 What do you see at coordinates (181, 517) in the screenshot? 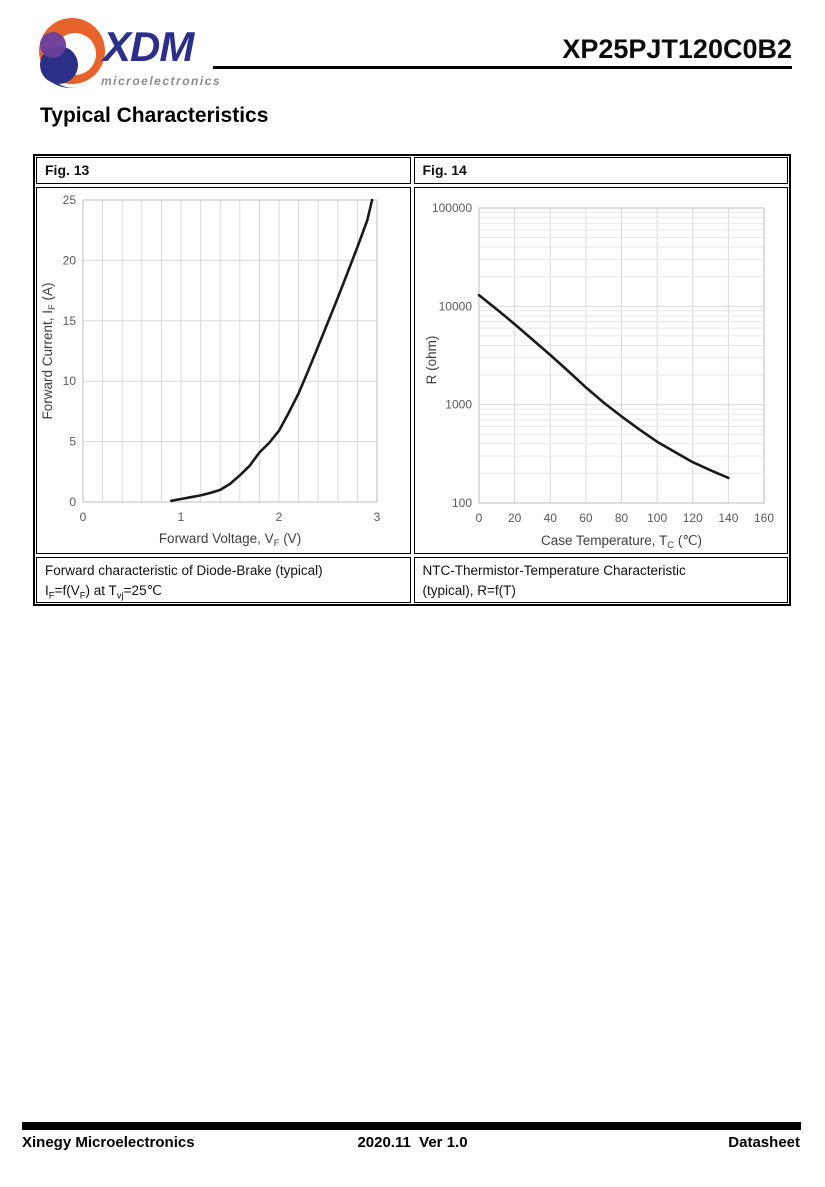
I see `svg-text: 1` at bounding box center [181, 517].